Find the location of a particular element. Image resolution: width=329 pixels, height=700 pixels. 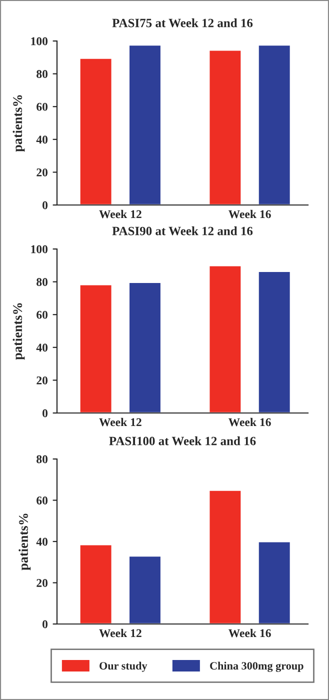

chart-title: PASI90 at Week 12 and 16 is located at coordinates (182, 231).